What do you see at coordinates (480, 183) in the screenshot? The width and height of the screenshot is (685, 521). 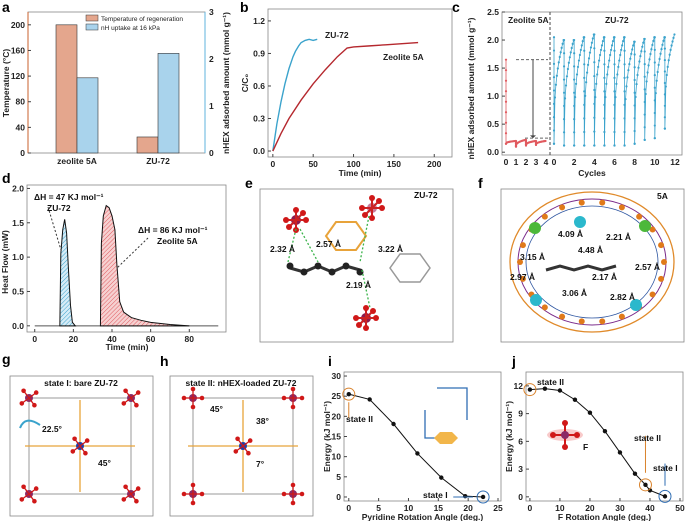 I see `panel-label-f: f` at bounding box center [480, 183].